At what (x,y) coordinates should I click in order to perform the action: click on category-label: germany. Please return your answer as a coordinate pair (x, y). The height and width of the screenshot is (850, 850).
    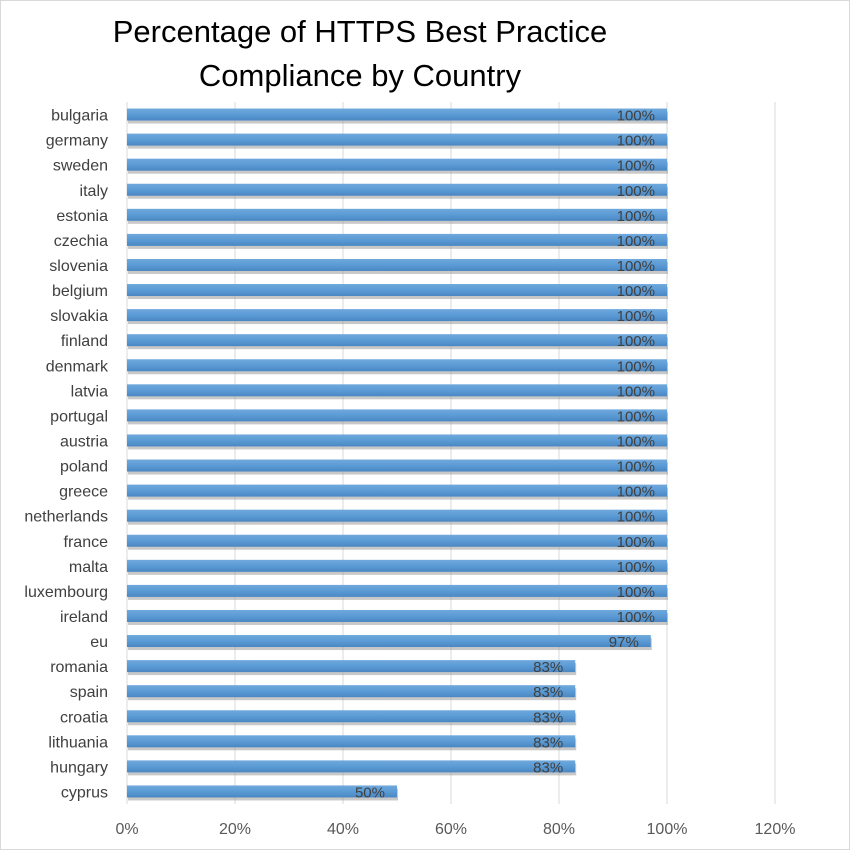
    Looking at the image, I should click on (77, 141).